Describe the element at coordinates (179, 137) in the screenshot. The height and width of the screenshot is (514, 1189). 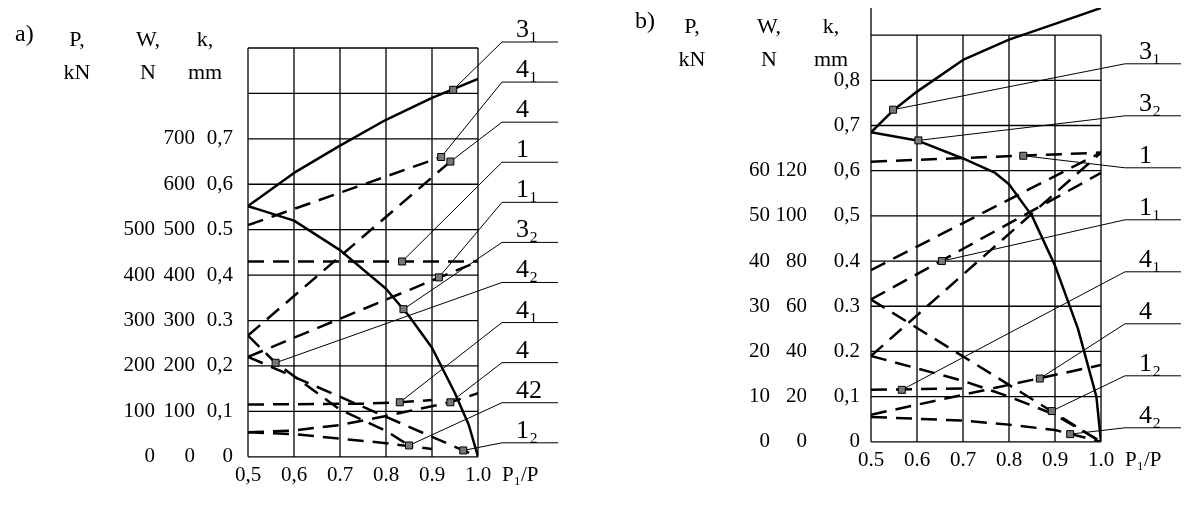
I see `y2-tick-label: 700` at that location.